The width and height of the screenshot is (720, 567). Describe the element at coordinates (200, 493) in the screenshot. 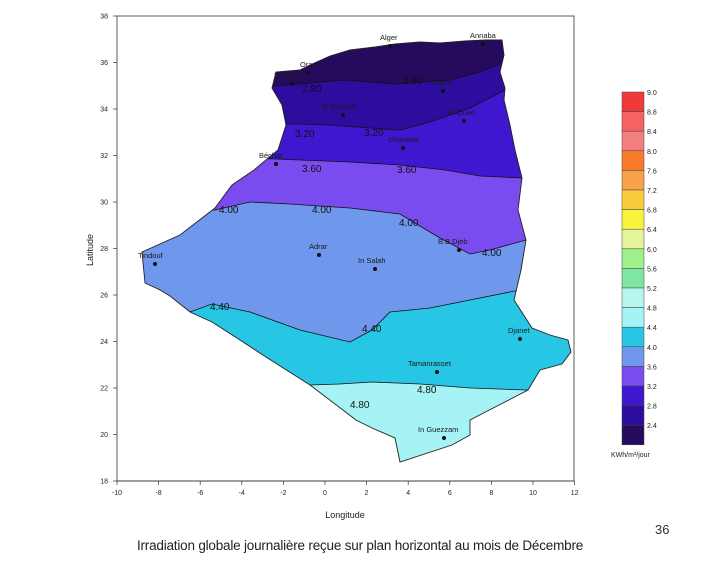

I see `x-tick-label: -6` at that location.